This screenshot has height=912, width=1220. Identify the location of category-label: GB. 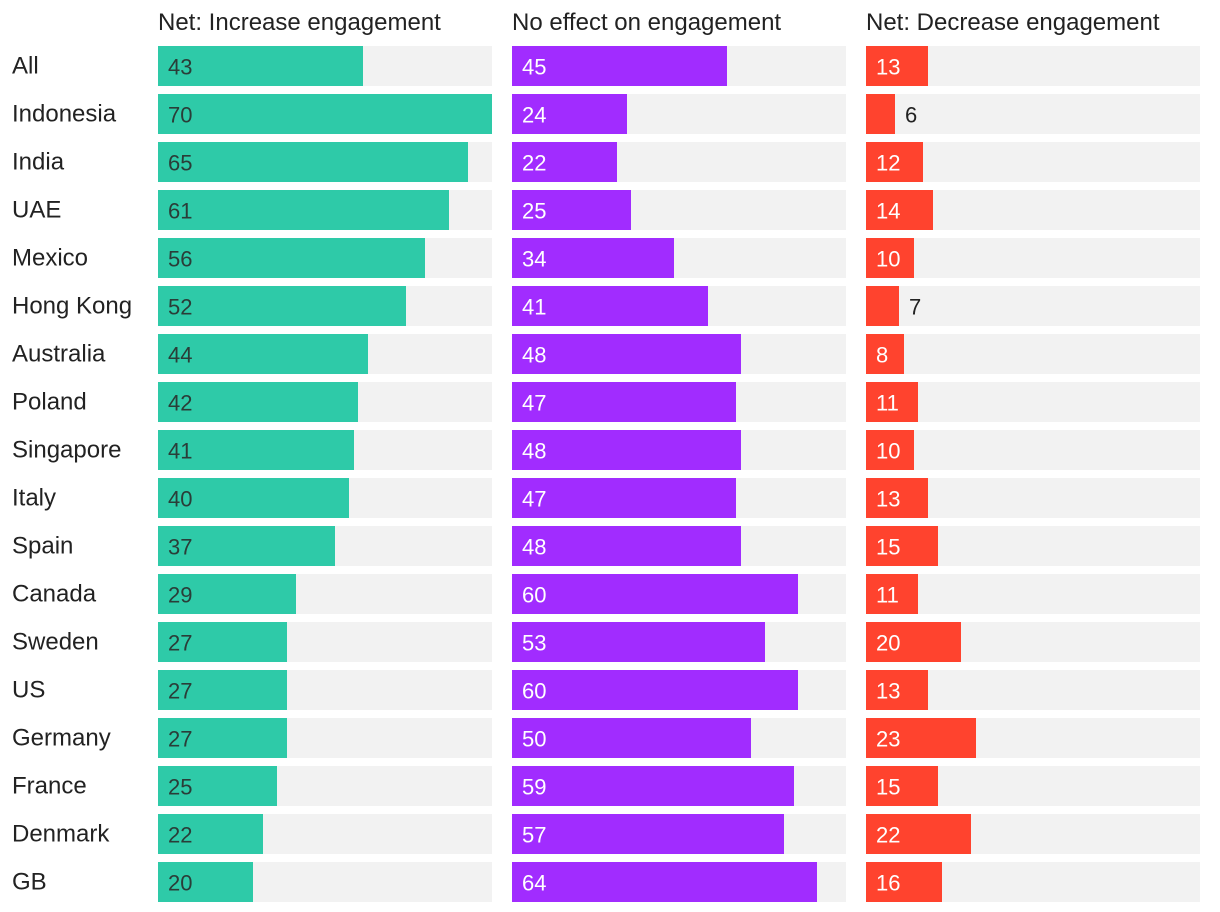
(29, 882).